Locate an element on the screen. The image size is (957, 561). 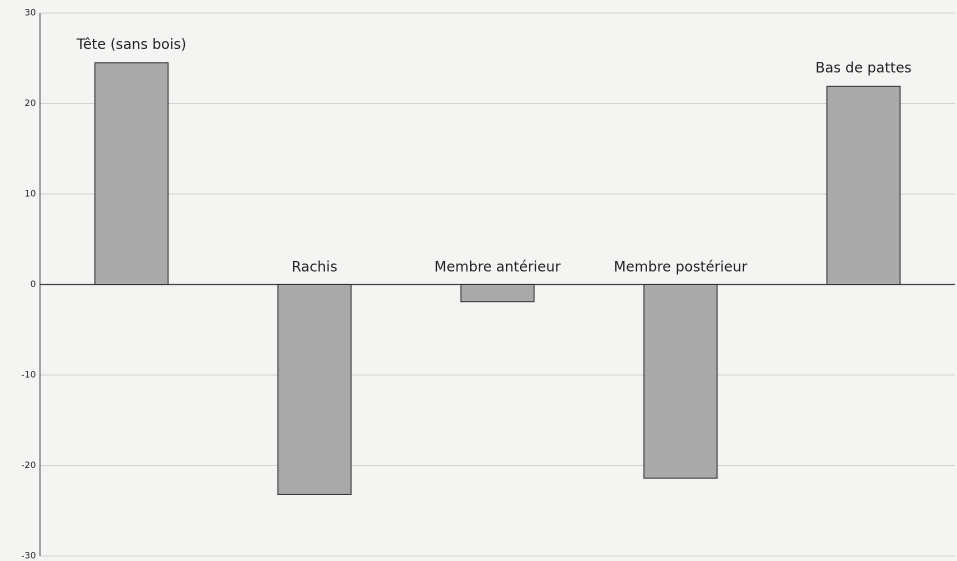
y-tick-label: 30 is located at coordinates (31, 14).